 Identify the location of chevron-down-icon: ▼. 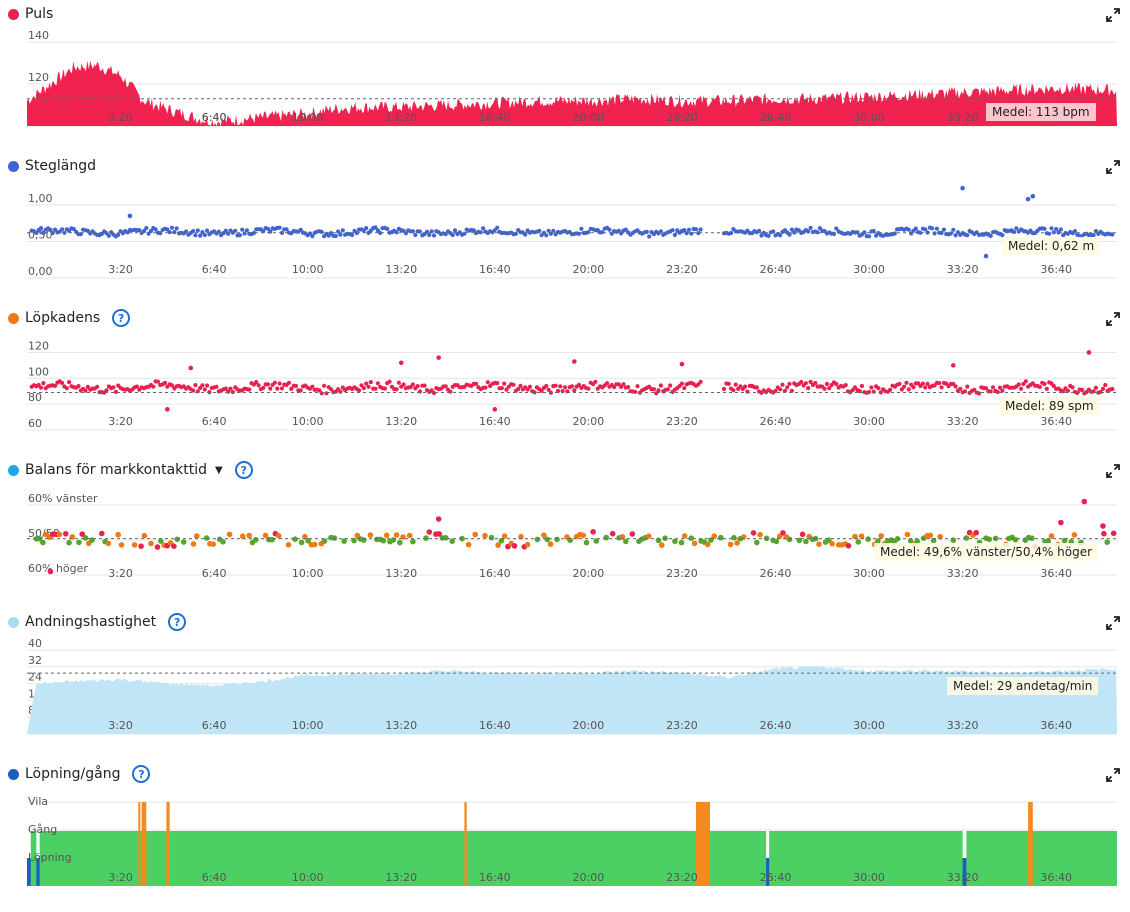
(219, 470).